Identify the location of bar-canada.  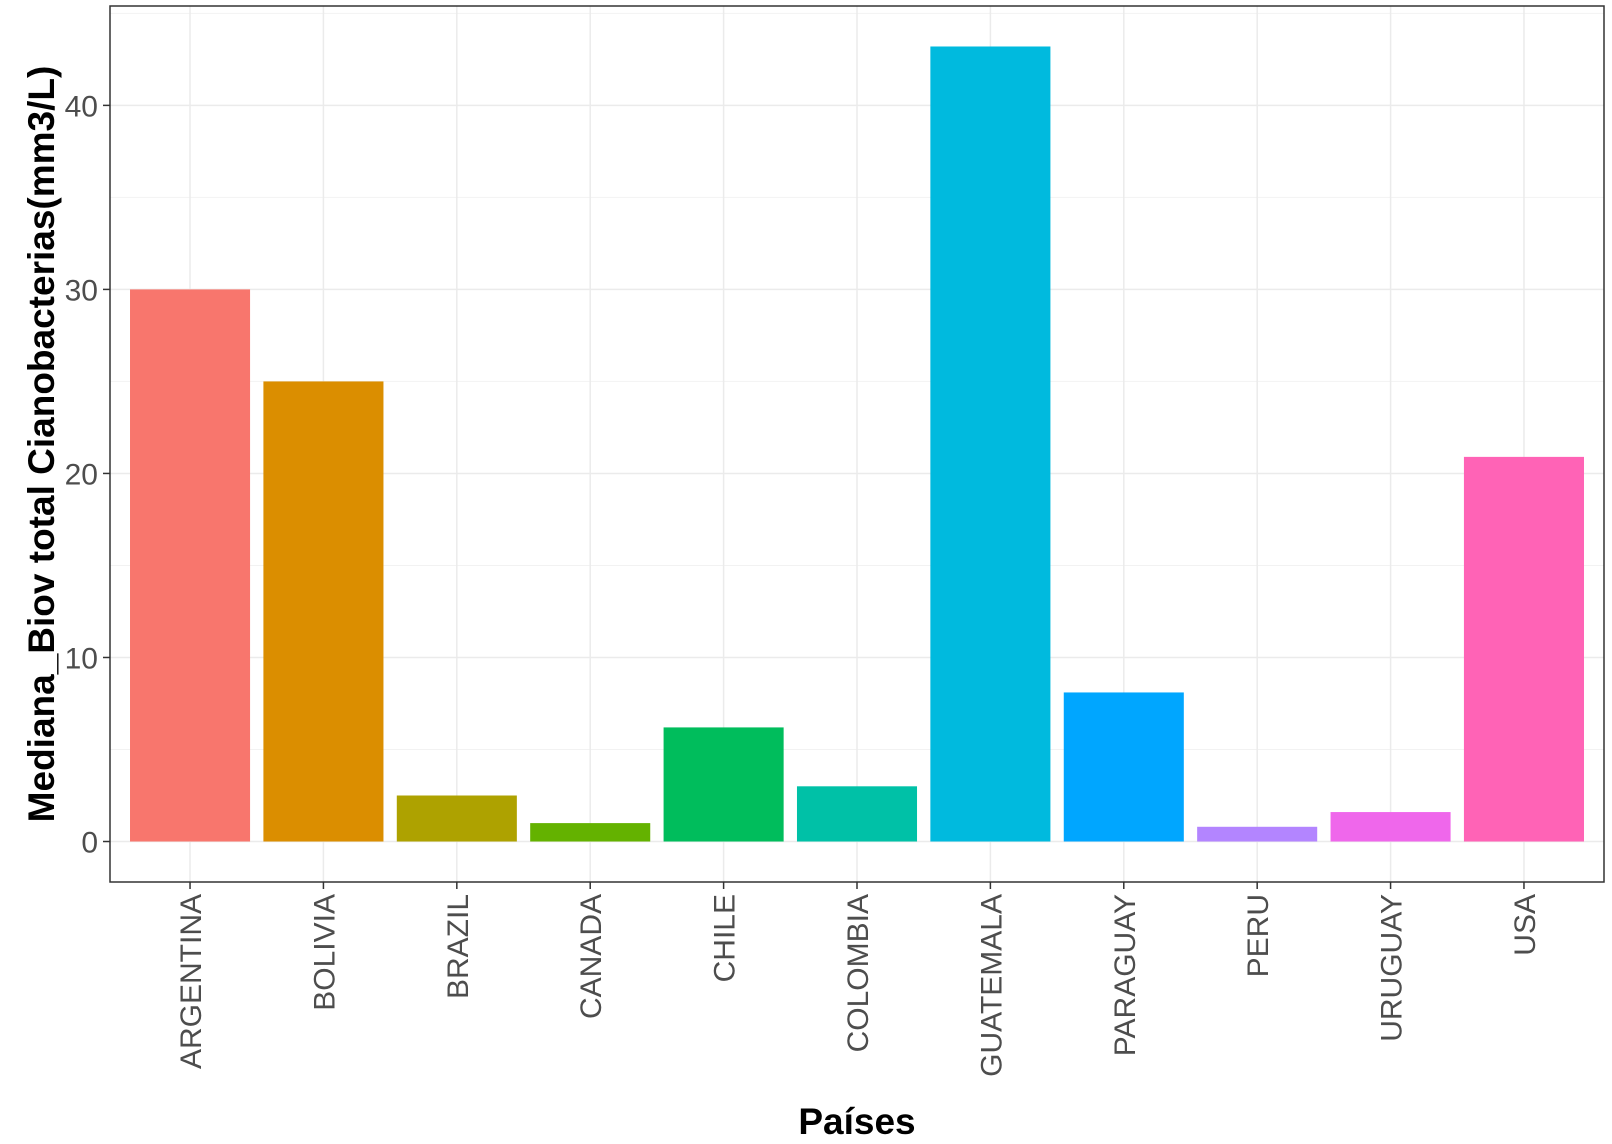
(590, 832).